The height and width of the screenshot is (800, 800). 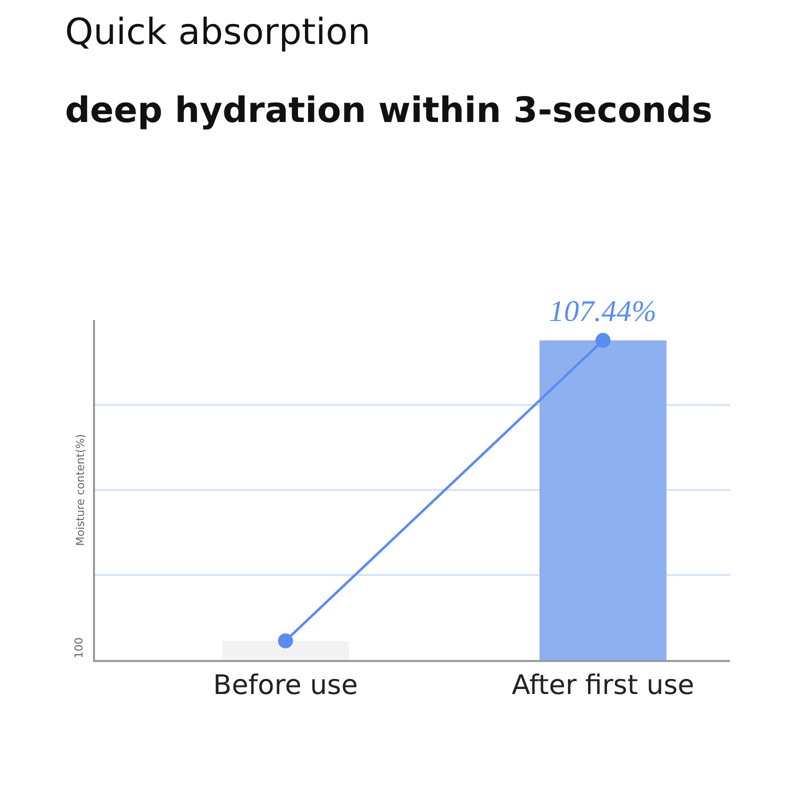 I want to click on y-axis-title: Moisture content(%), so click(x=81, y=490).